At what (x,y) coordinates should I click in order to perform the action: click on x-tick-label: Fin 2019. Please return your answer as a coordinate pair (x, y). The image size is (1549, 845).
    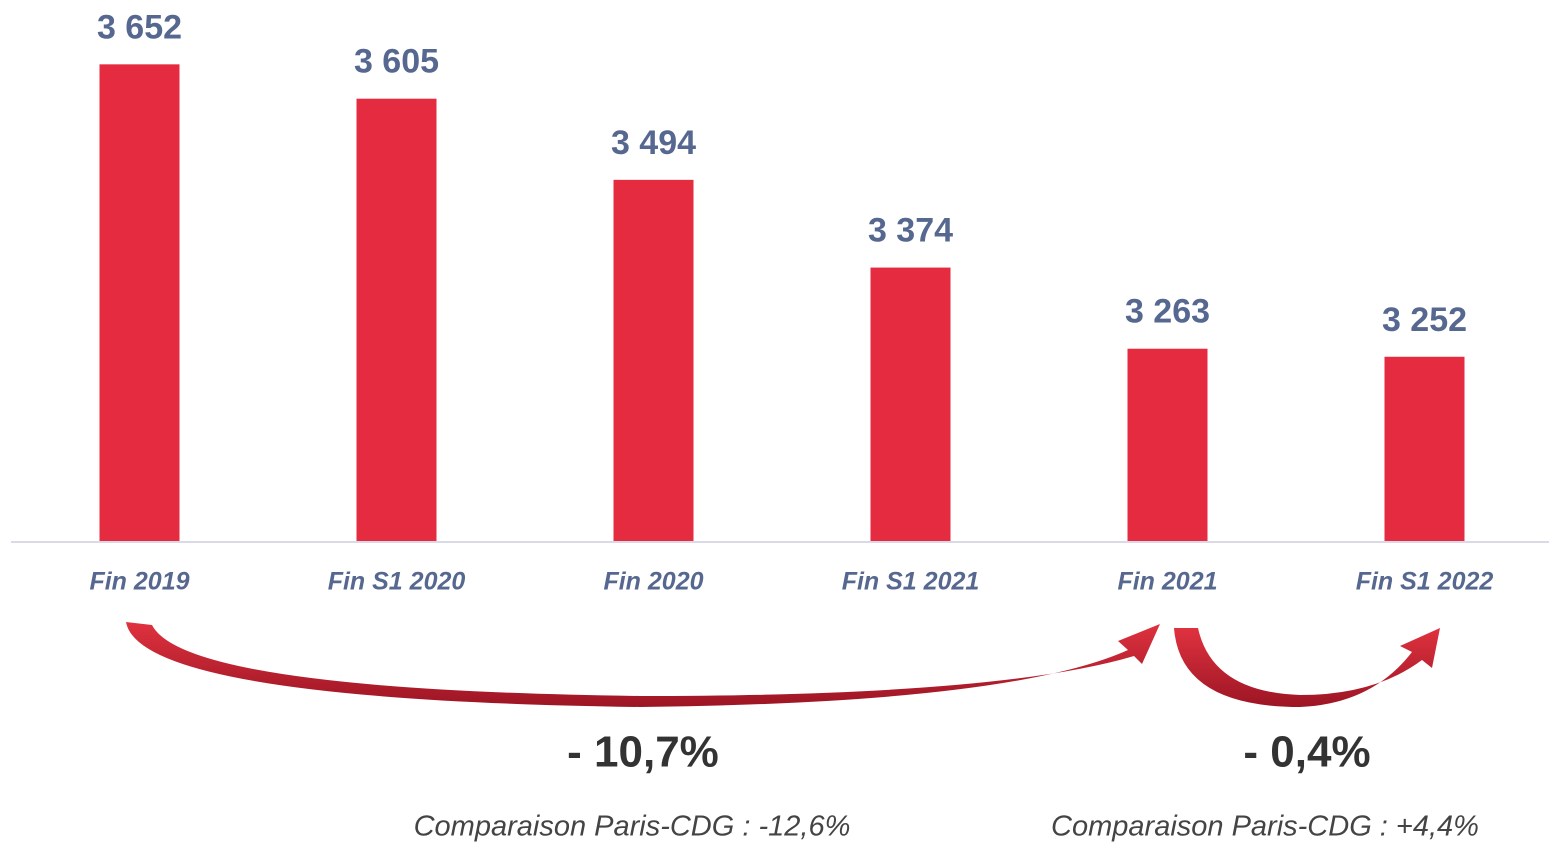
    Looking at the image, I should click on (139, 582).